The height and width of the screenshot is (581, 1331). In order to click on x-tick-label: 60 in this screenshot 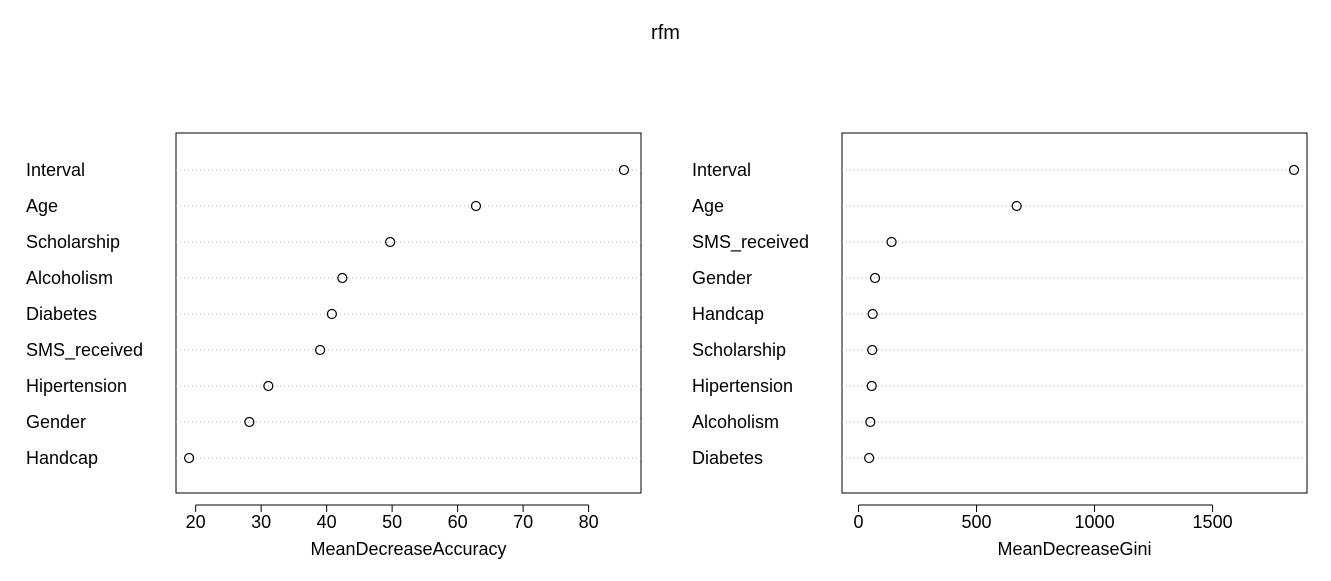, I will do `click(458, 522)`.